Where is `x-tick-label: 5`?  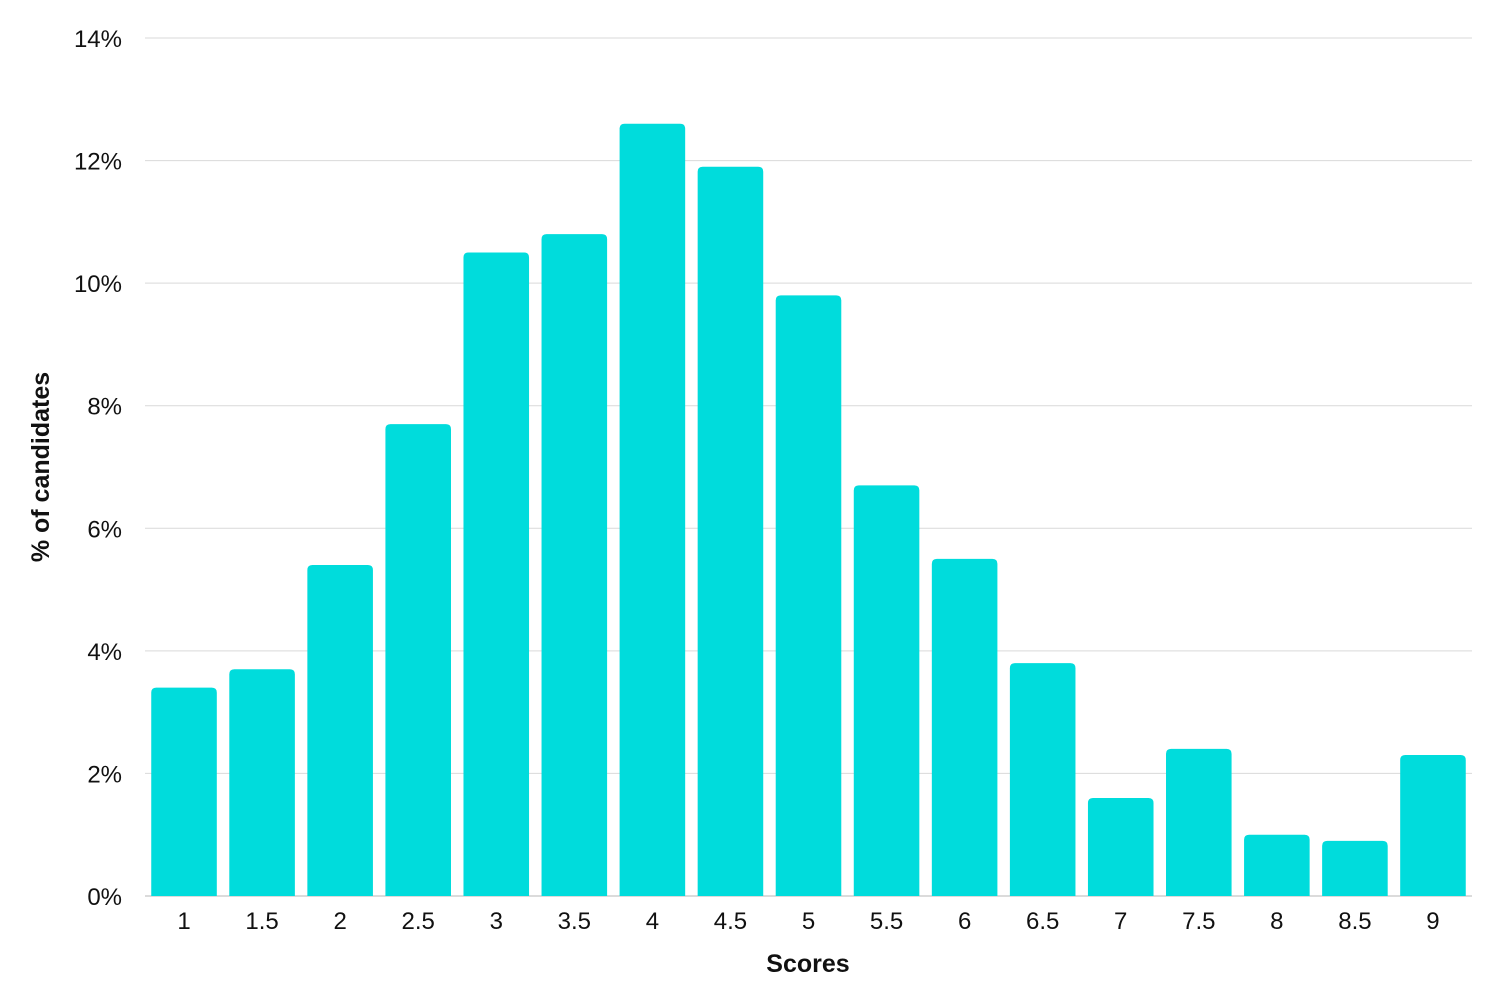
x-tick-label: 5 is located at coordinates (808, 921).